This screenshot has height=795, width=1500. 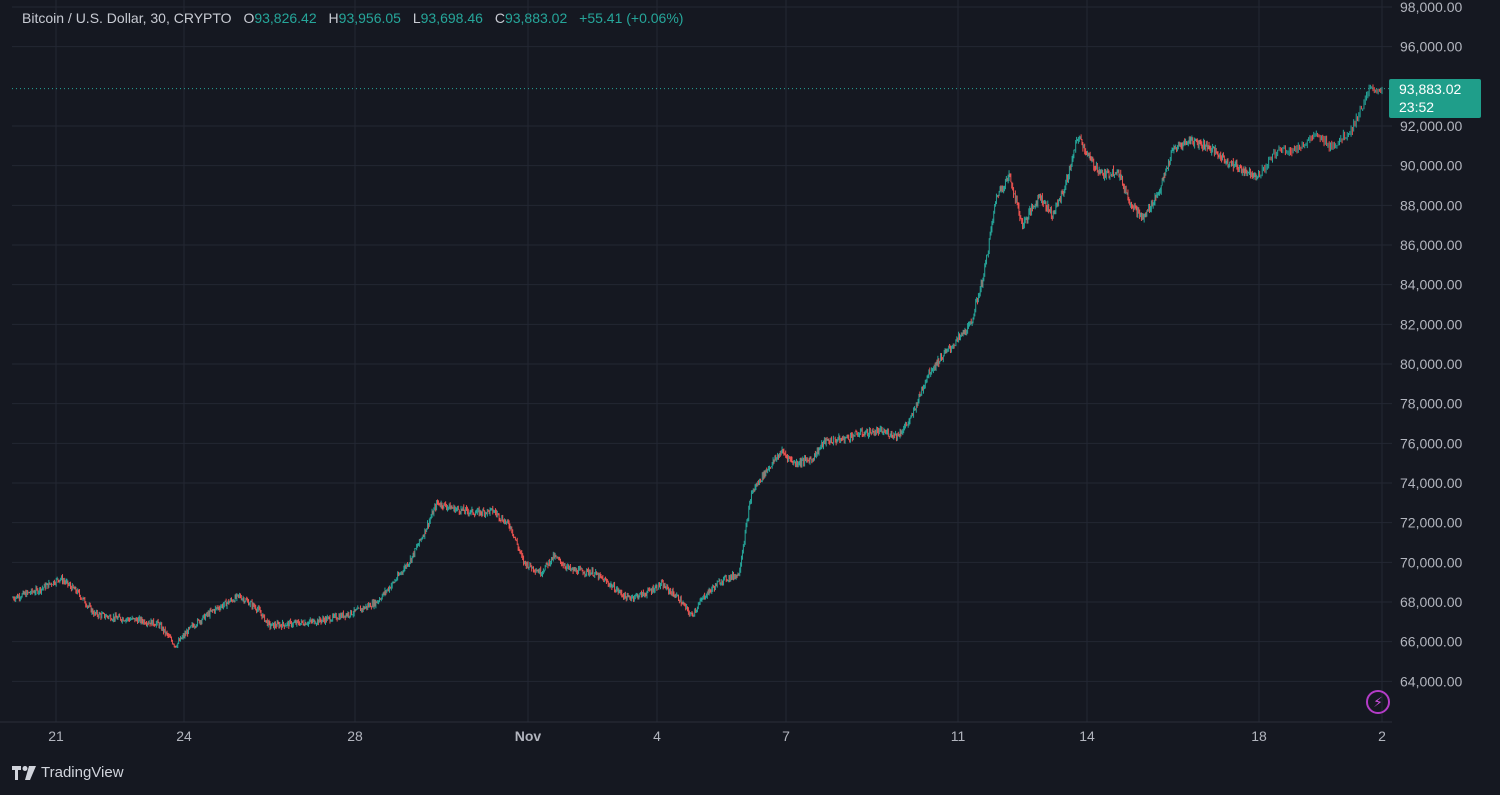 What do you see at coordinates (355, 736) in the screenshot?
I see `x-tick-label: 28` at bounding box center [355, 736].